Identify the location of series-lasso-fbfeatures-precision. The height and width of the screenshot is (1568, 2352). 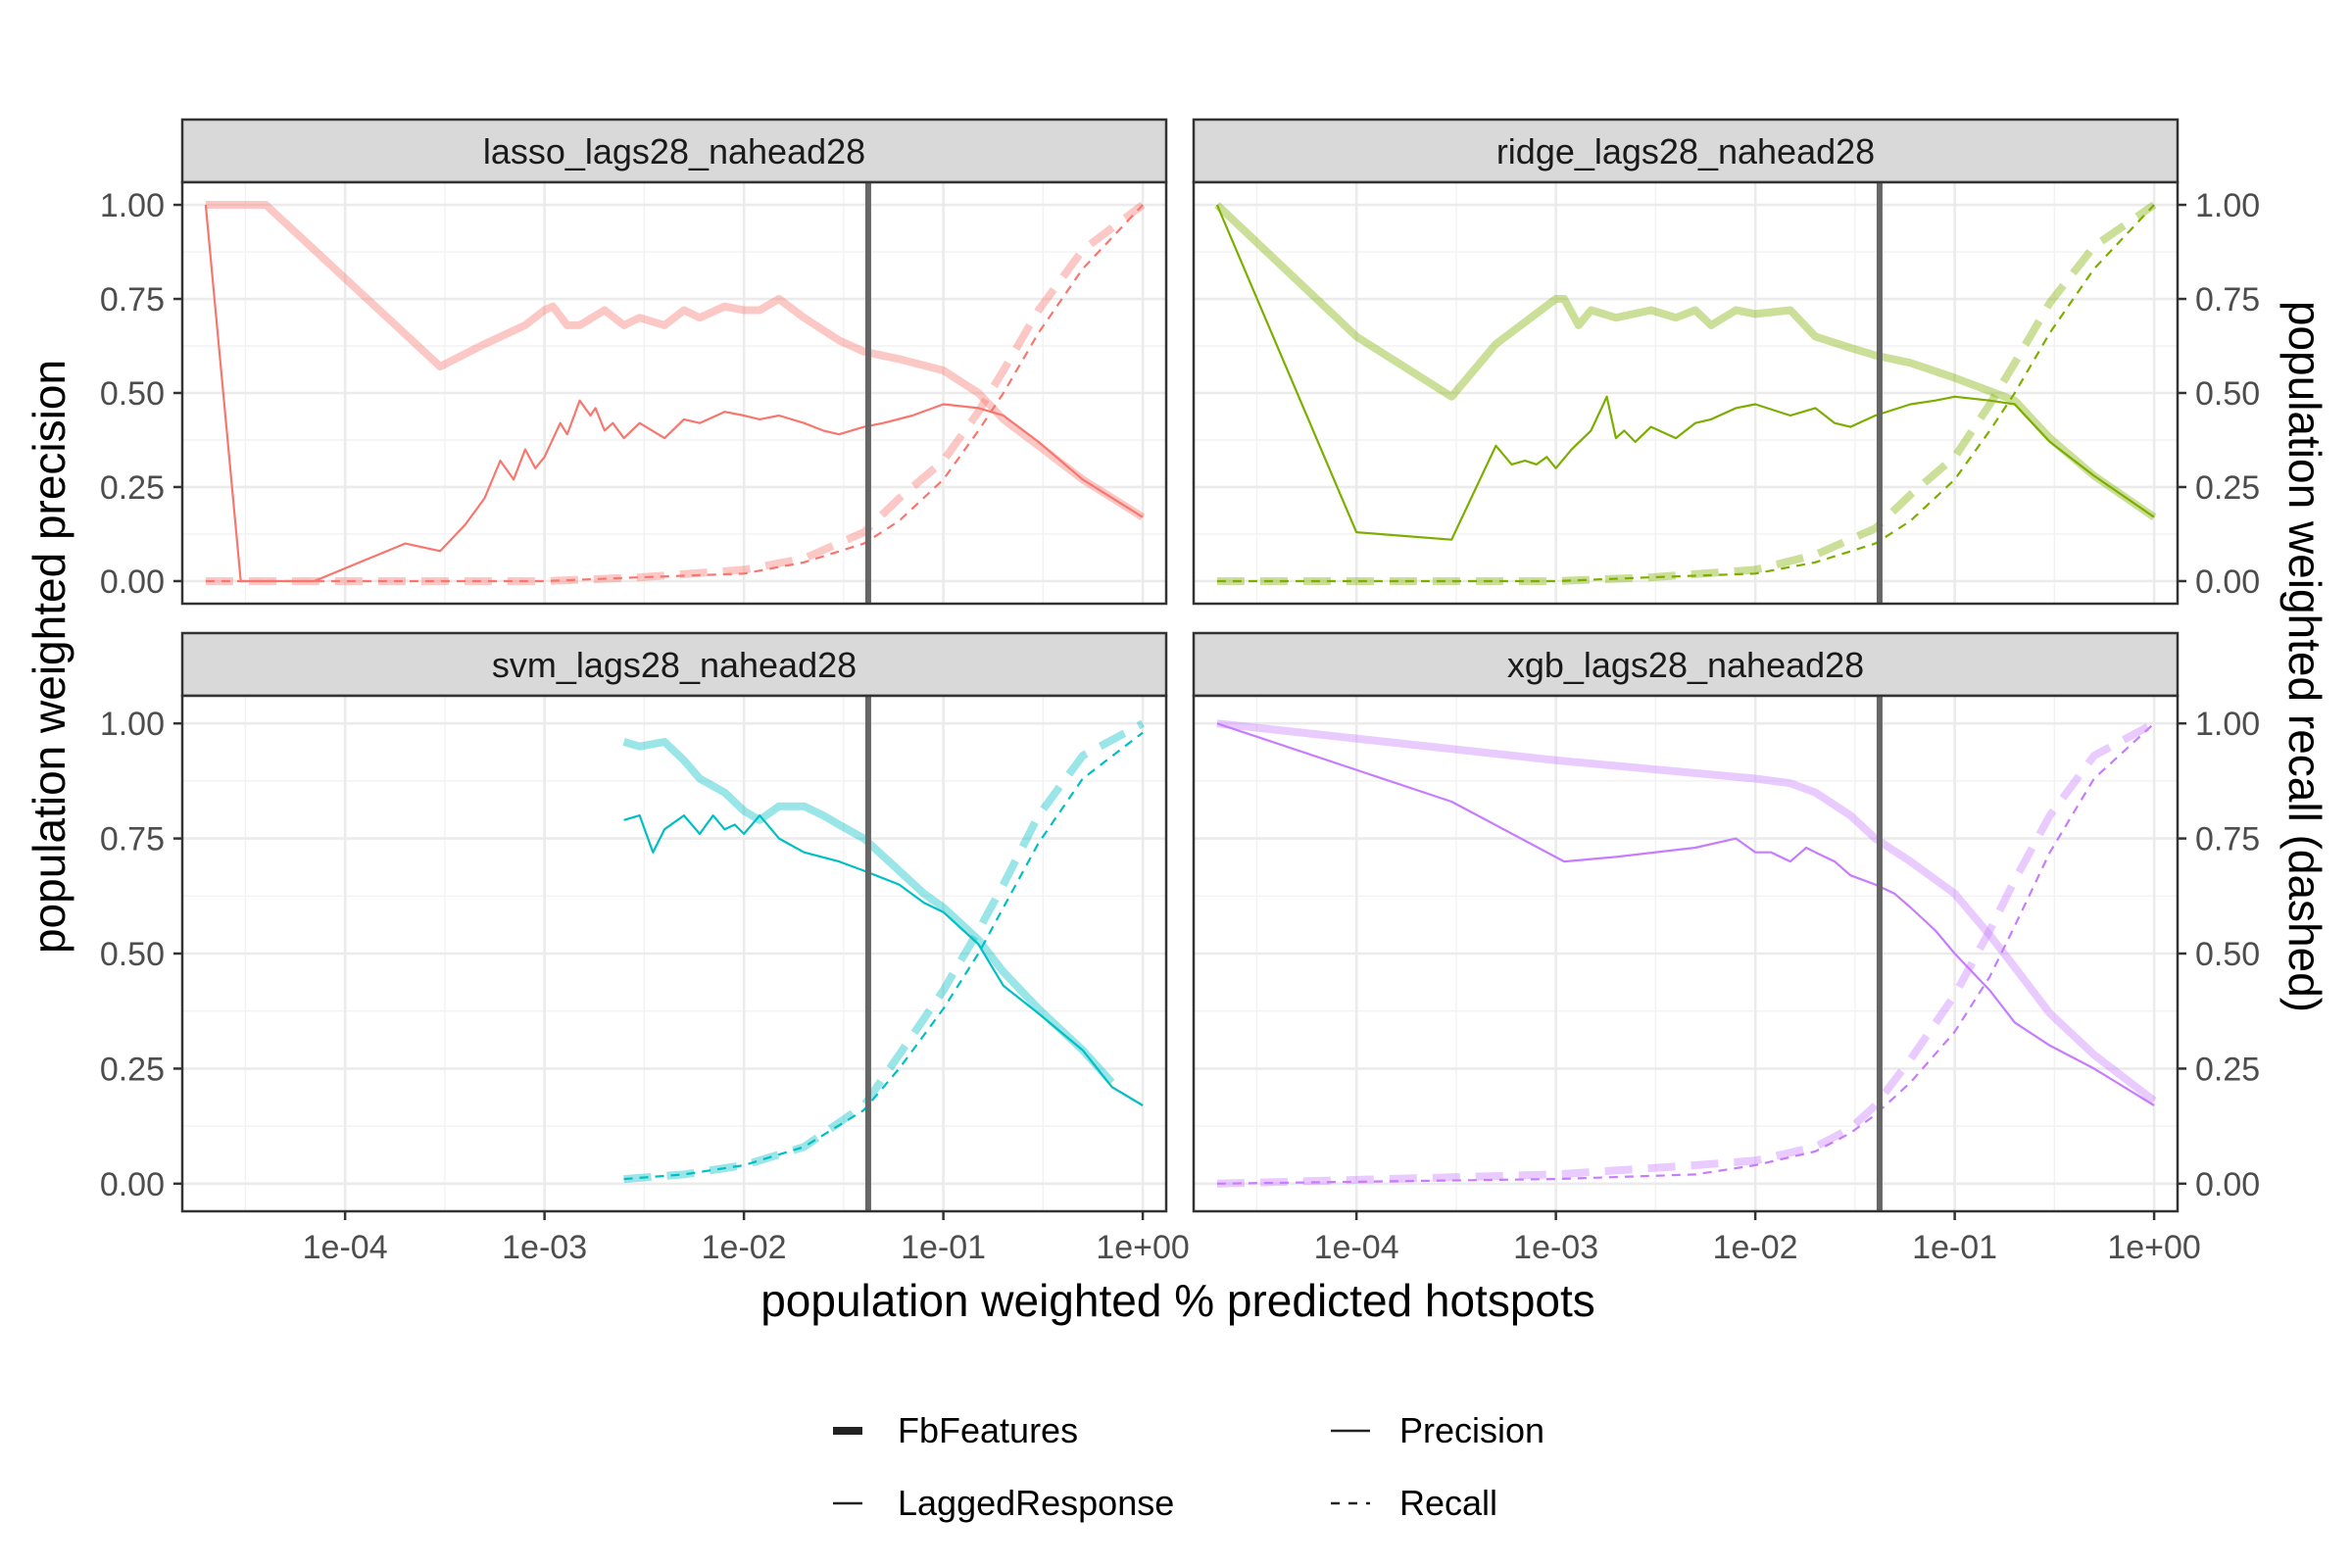
(675, 361).